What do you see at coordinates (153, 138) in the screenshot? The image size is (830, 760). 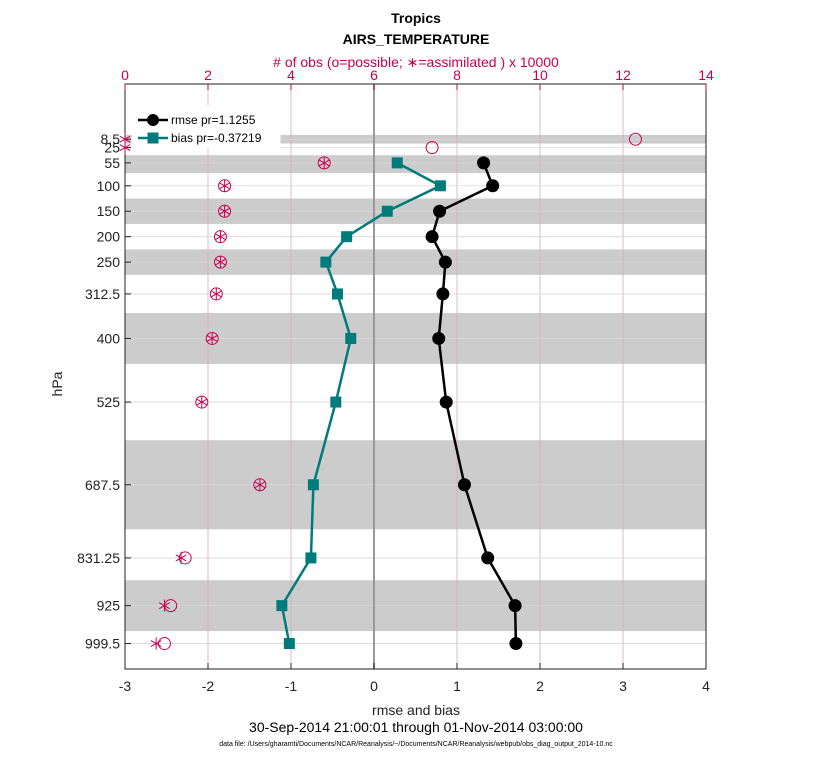 I see `legend-bias-marker` at bounding box center [153, 138].